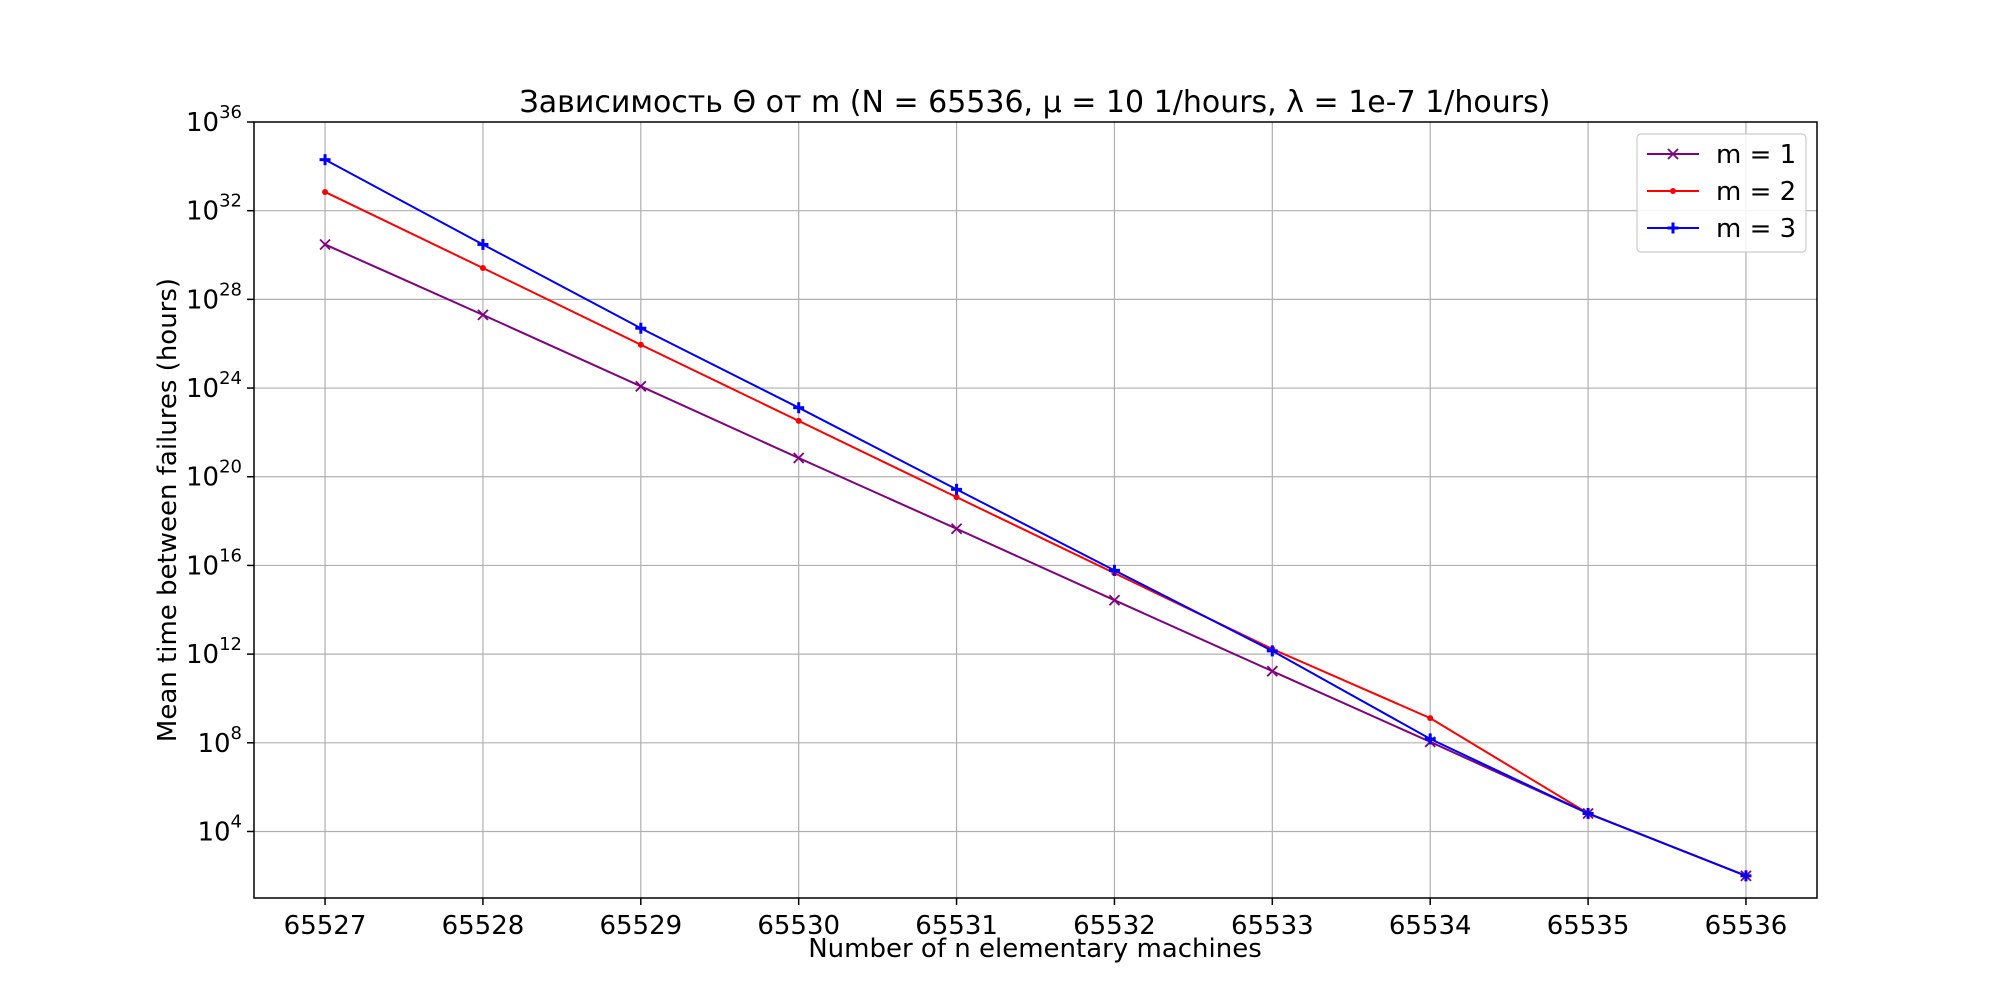 This screenshot has height=1000, width=2000. I want to click on y-axis-label: Mean time between failures (hours), so click(168, 510).